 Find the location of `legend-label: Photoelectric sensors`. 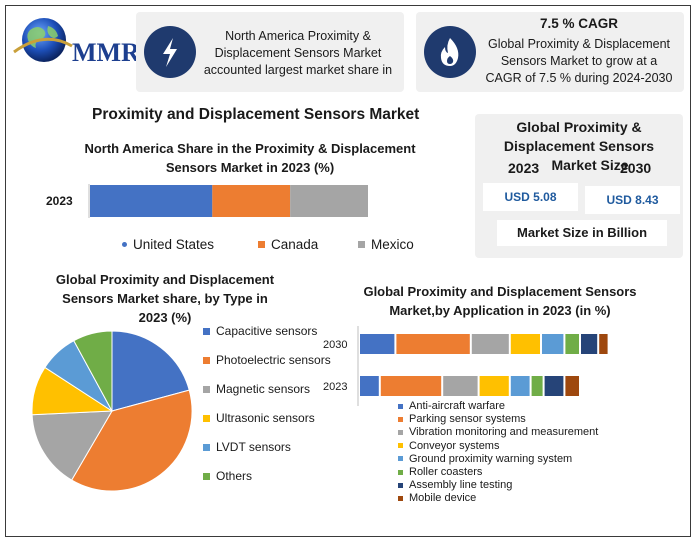

legend-label: Photoelectric sensors is located at coordinates (273, 360).